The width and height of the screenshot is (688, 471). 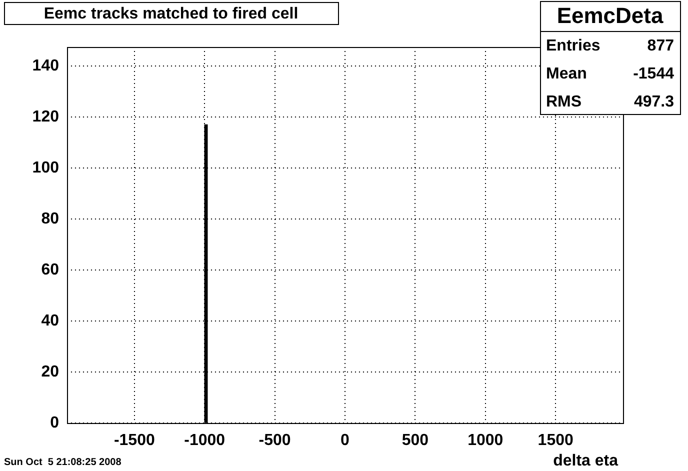 What do you see at coordinates (415, 441) in the screenshot?
I see `x-tick-label: 500` at bounding box center [415, 441].